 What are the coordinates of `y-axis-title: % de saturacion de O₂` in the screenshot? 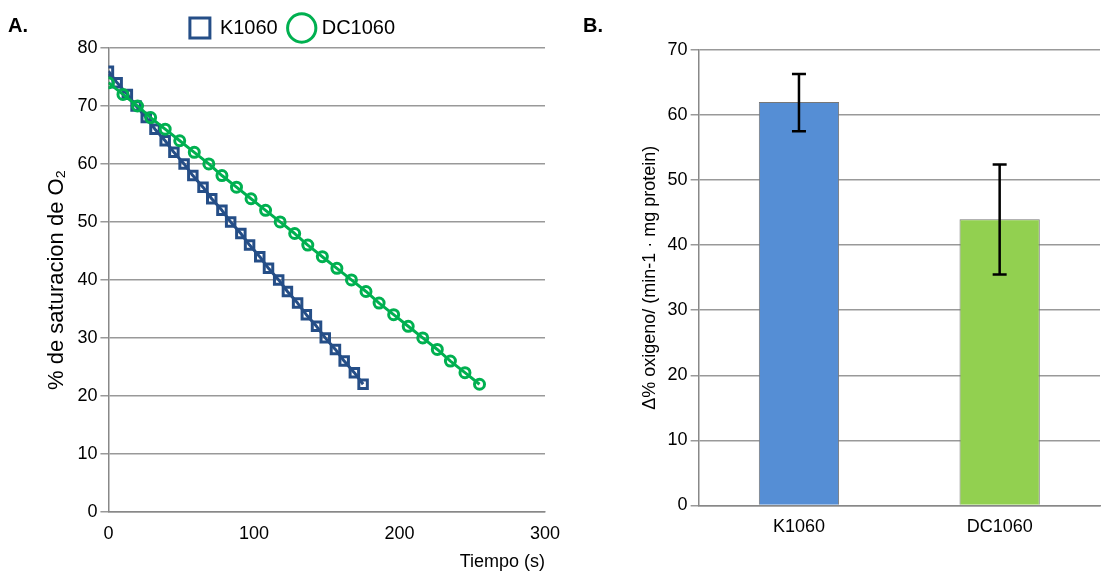 It's located at (56, 279).